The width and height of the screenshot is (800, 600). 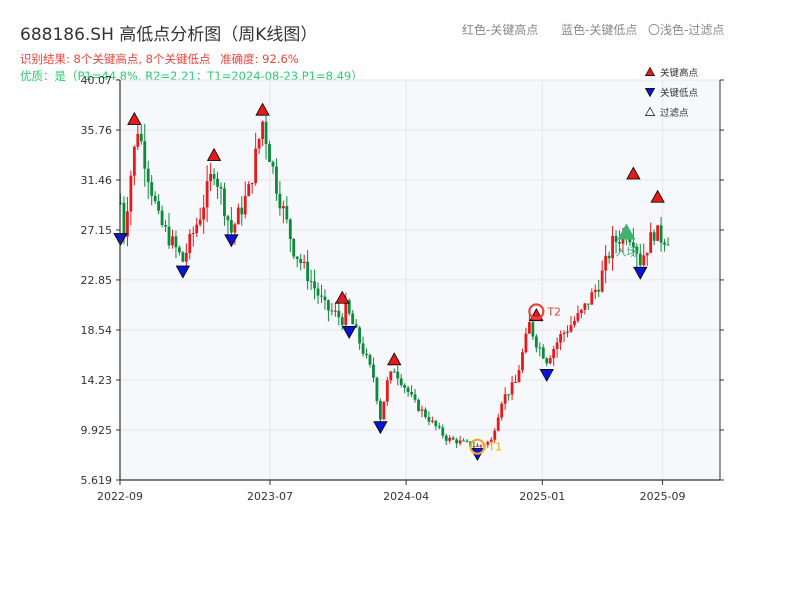 What do you see at coordinates (169, 35) in the screenshot?
I see `page-title: 688186.SH 高低点分析图（周K线图）` at bounding box center [169, 35].